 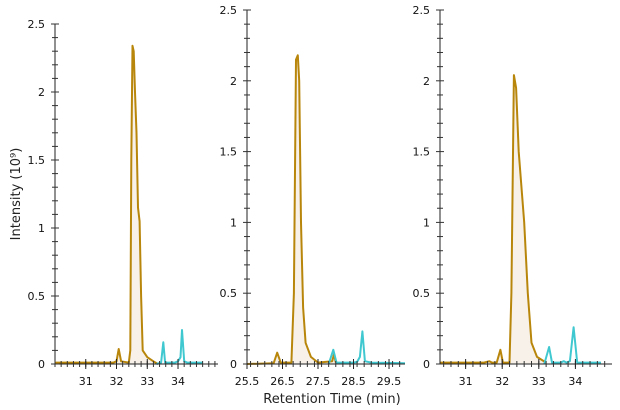 I want to click on x-tick-label: 26.5, so click(x=282, y=381).